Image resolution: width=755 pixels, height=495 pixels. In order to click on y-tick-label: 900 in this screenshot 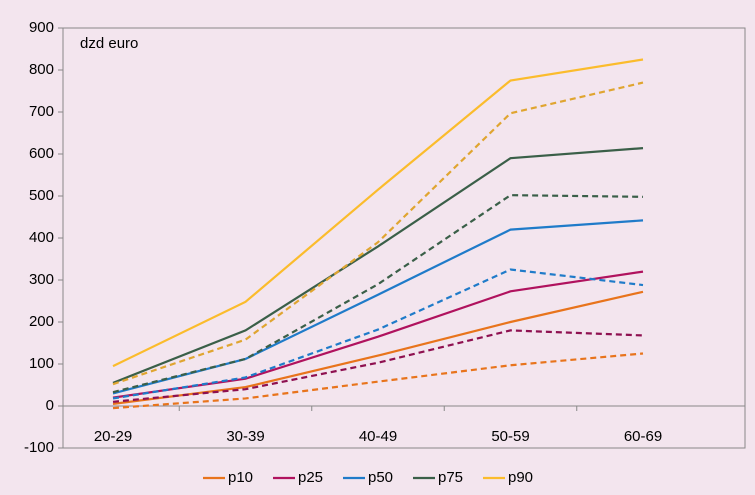, I will do `click(41, 27)`.